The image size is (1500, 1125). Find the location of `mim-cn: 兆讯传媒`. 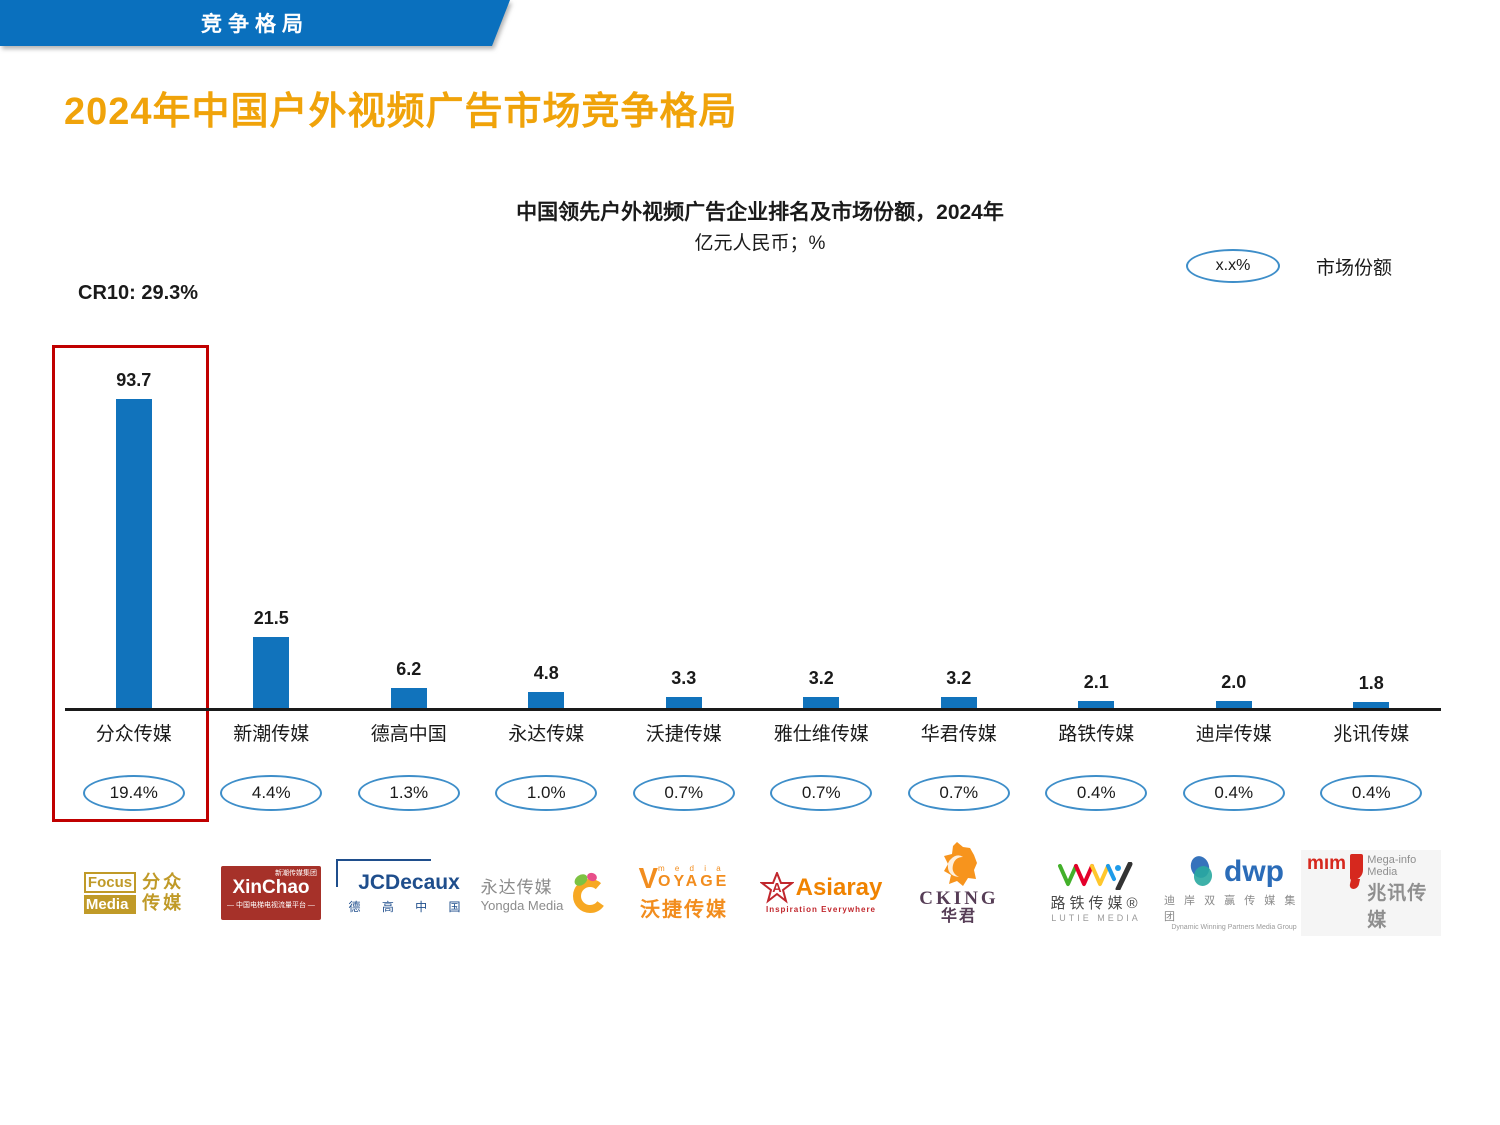

mim-cn: 兆讯传媒 is located at coordinates (1397, 906).